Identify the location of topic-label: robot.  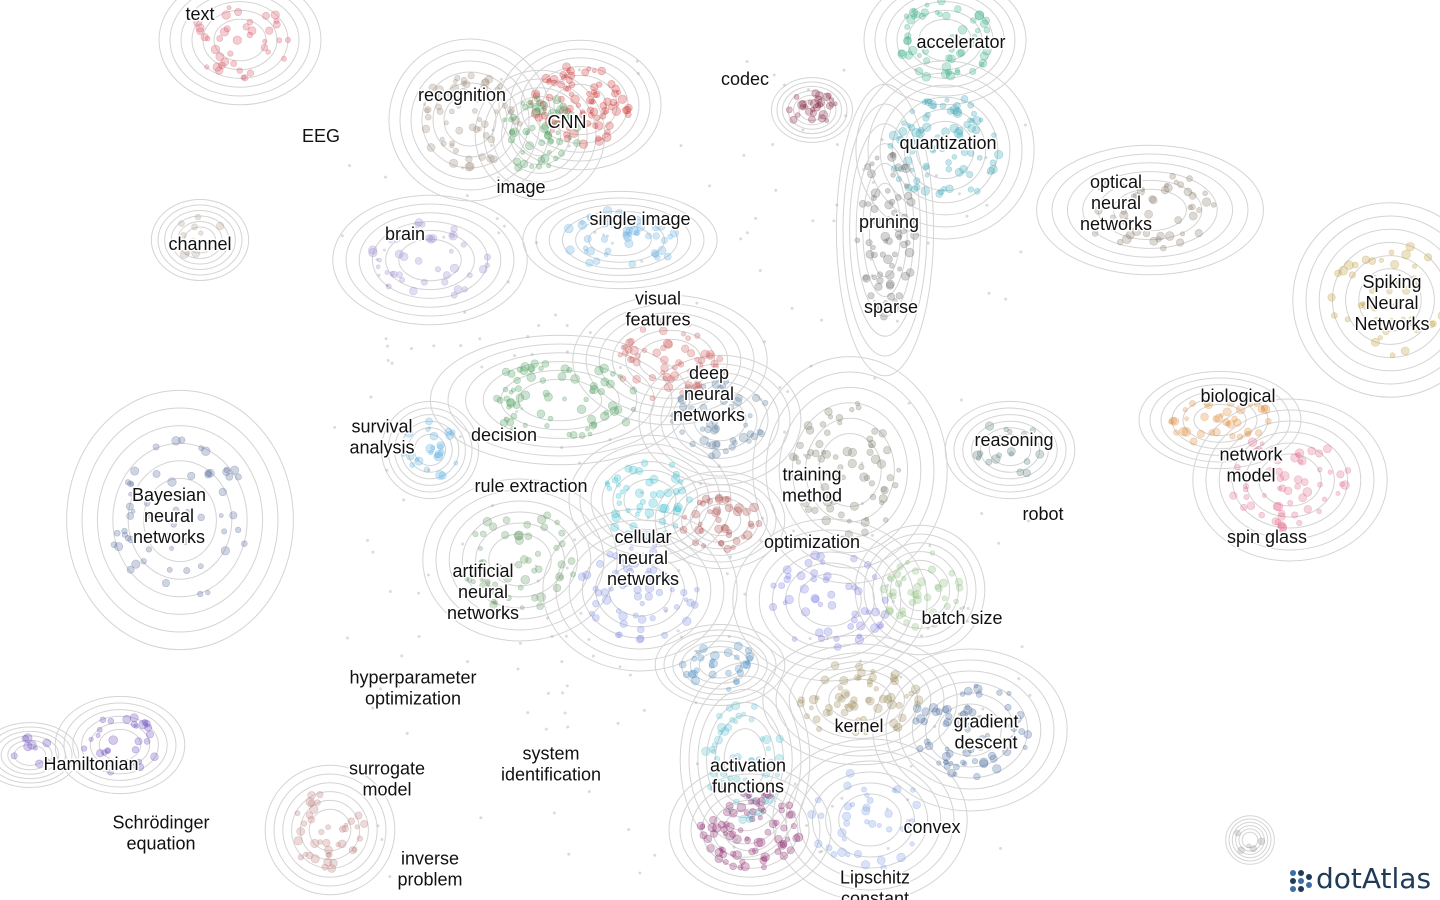
(1043, 513).